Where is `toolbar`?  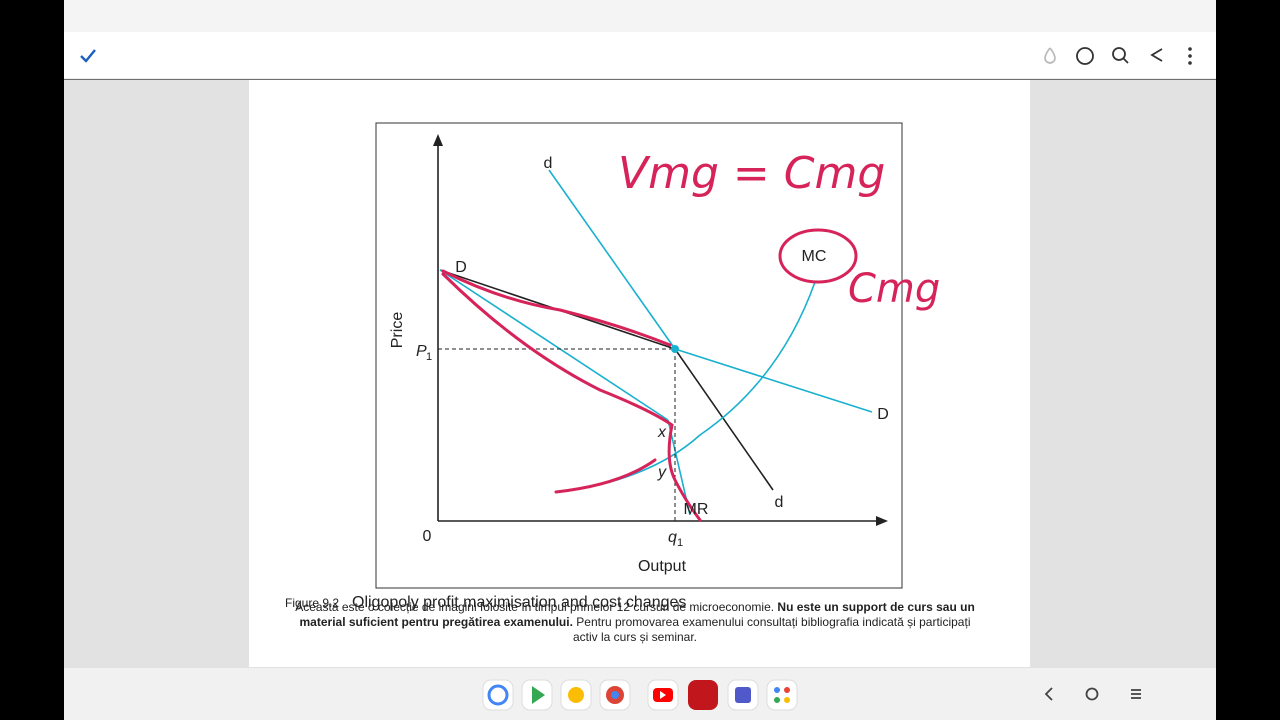
toolbar is located at coordinates (640, 55).